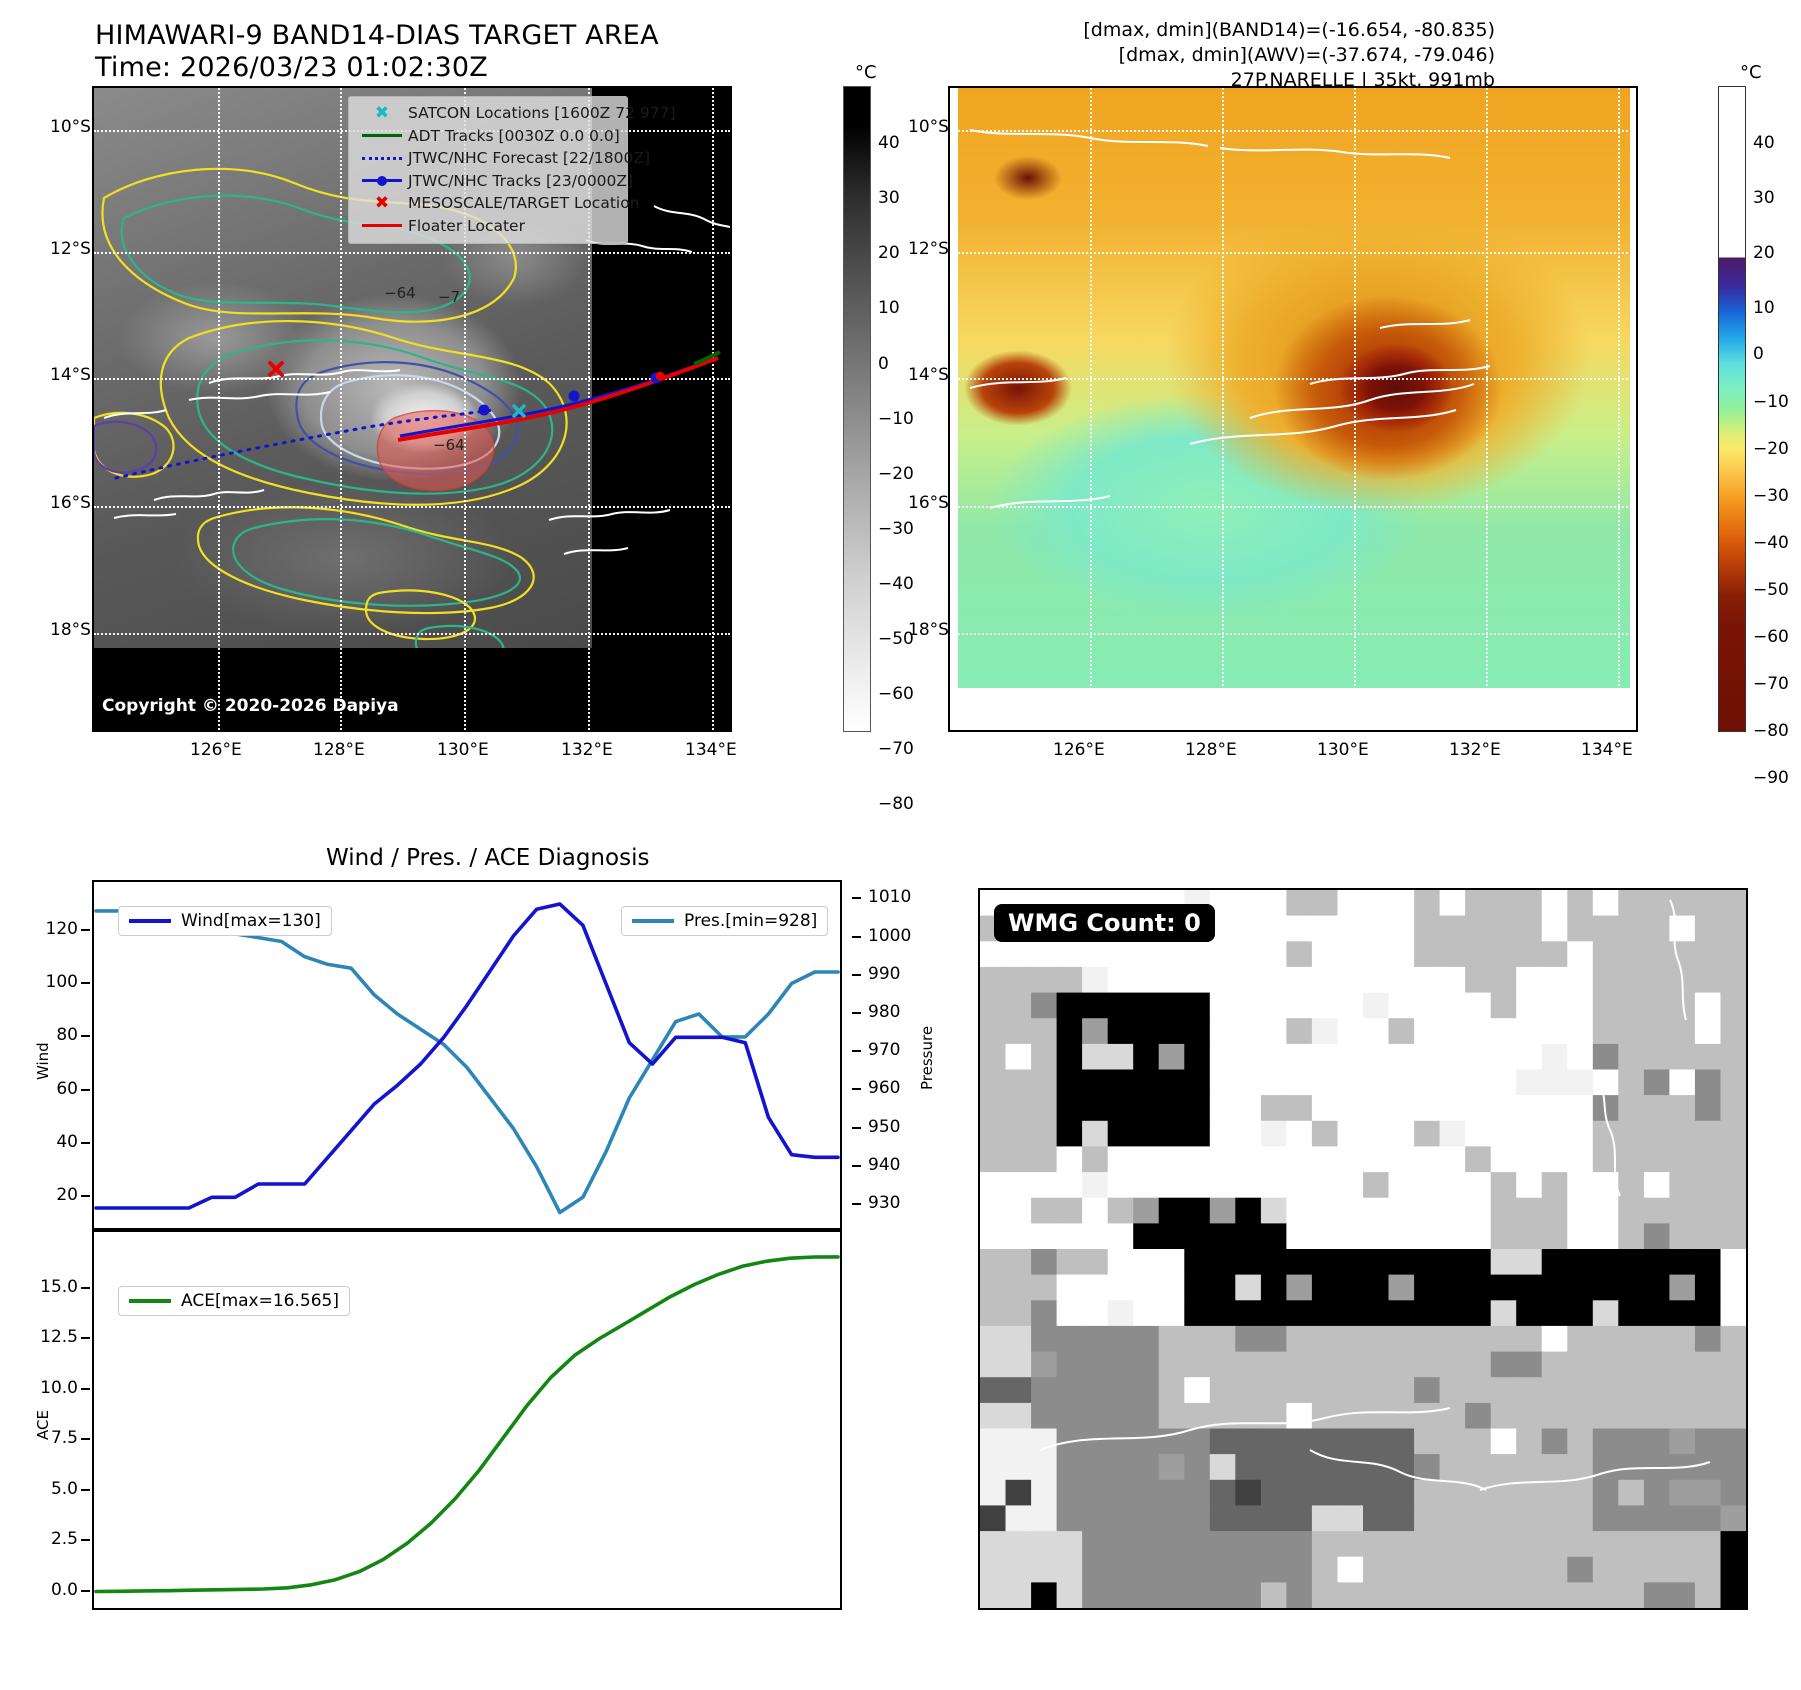 The height and width of the screenshot is (1690, 1801). What do you see at coordinates (465, 409) in the screenshot?
I see `gridline-lon-130e` at bounding box center [465, 409].